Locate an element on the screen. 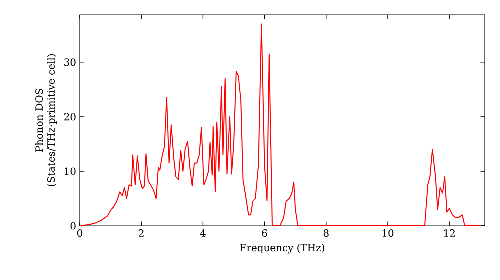  y-tick-label: 10 is located at coordinates (70, 172).